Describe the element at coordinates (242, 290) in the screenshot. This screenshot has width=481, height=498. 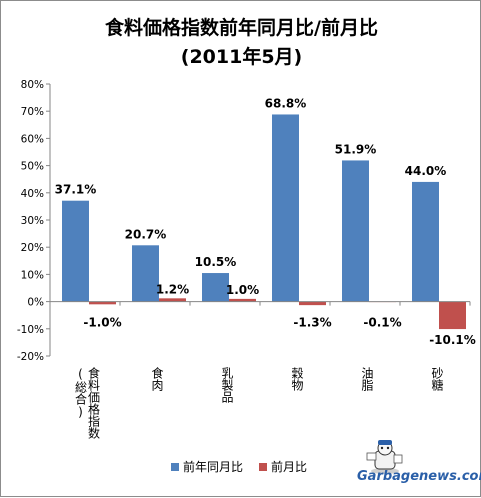
I see `data-label-mom: 1.0%` at that location.